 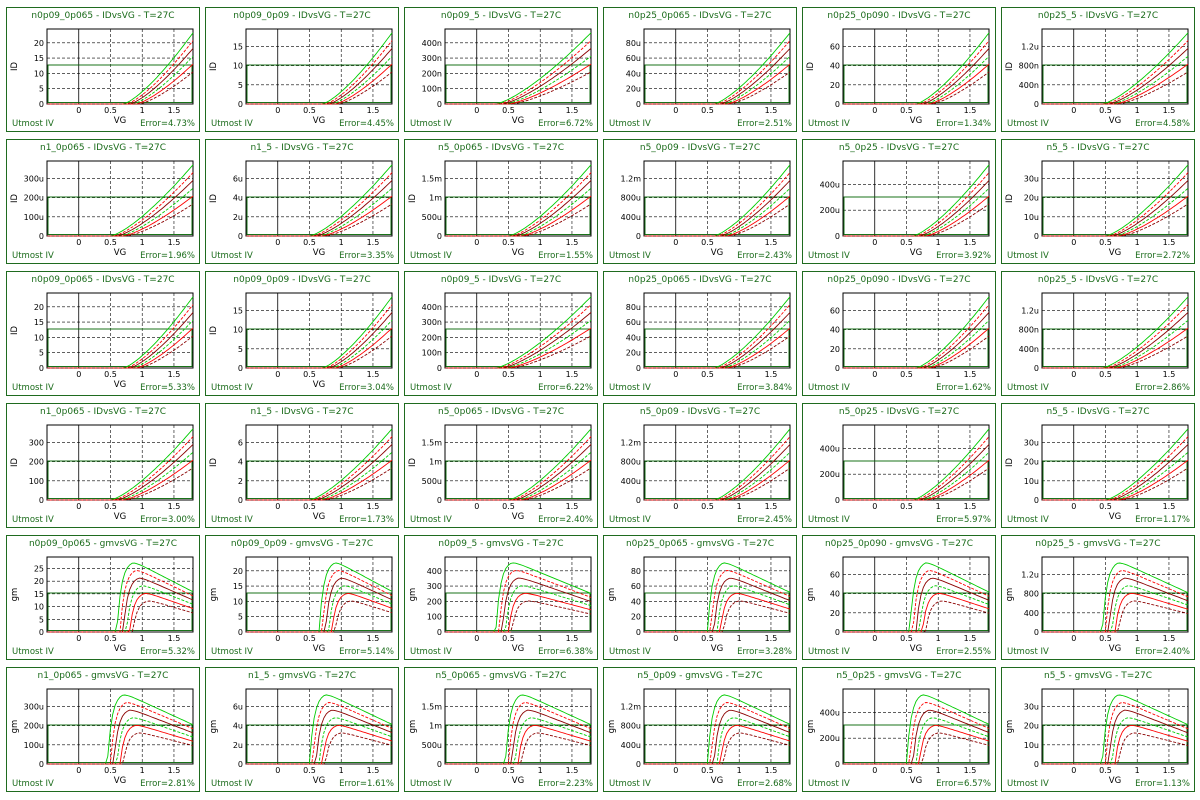 What do you see at coordinates (435, 726) in the screenshot?
I see `y-tick-label: 1m` at bounding box center [435, 726].